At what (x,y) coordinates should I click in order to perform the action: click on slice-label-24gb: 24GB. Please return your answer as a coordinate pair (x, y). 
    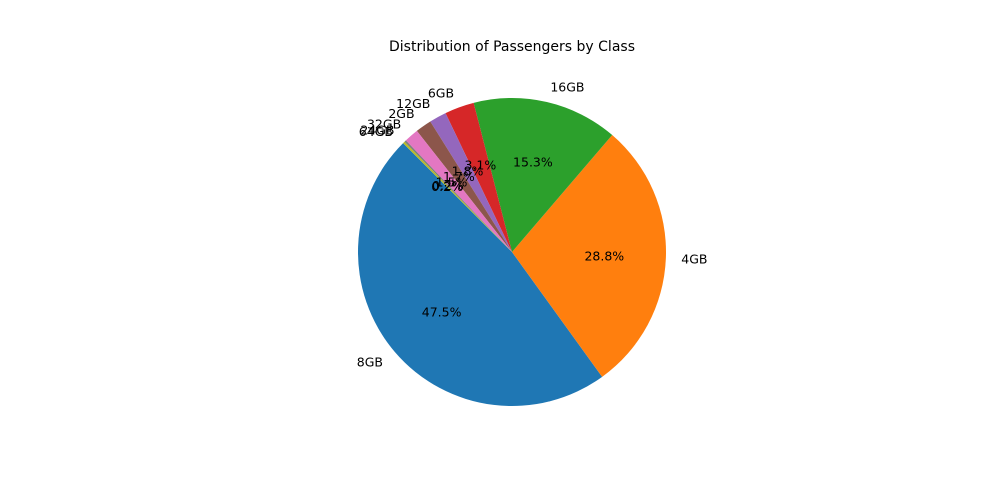
    Looking at the image, I should click on (377, 129).